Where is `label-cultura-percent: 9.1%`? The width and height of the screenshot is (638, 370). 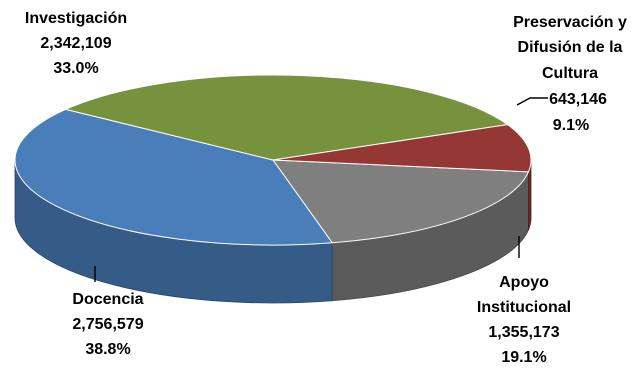 label-cultura-percent: 9.1% is located at coordinates (571, 125).